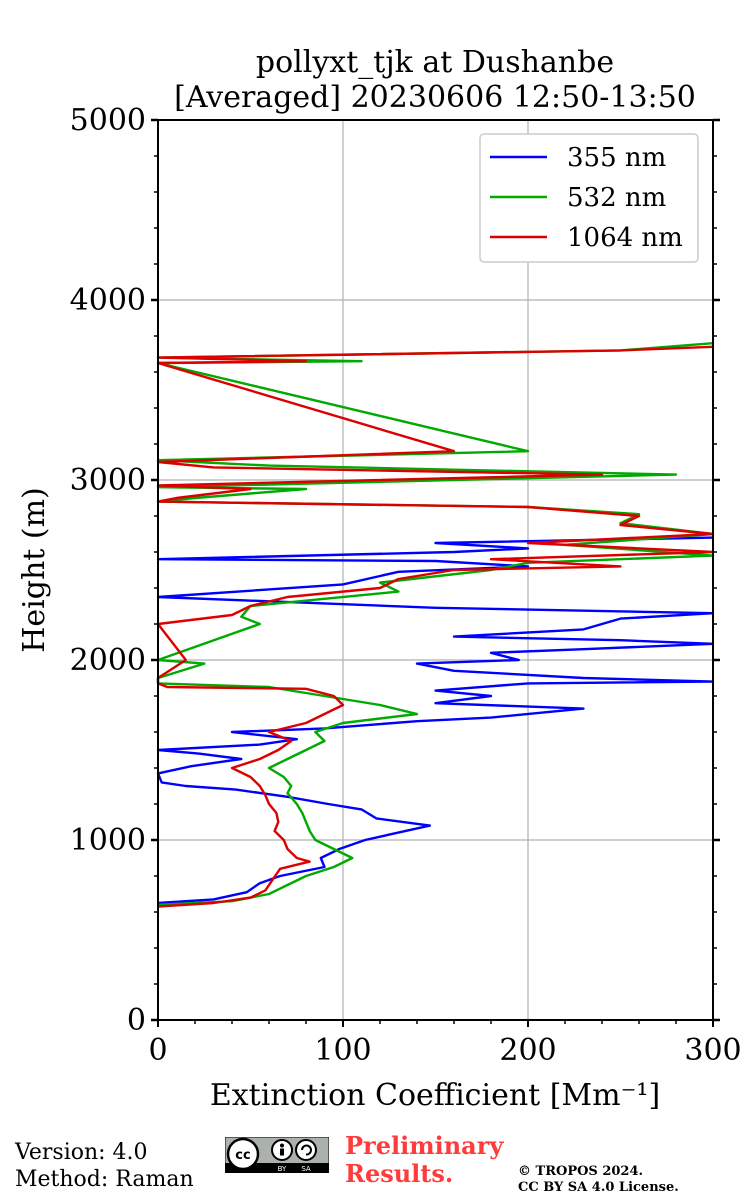  I want to click on y-tick-label: 5000, so click(108, 120).